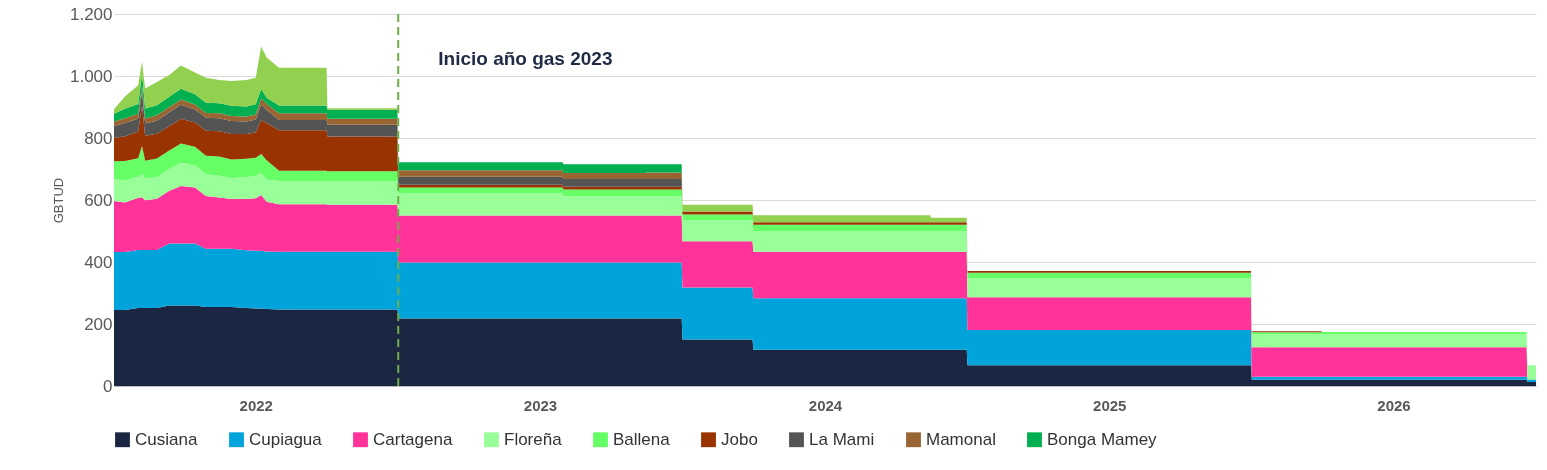  What do you see at coordinates (166, 439) in the screenshot?
I see `legend-label: Cusiana` at bounding box center [166, 439].